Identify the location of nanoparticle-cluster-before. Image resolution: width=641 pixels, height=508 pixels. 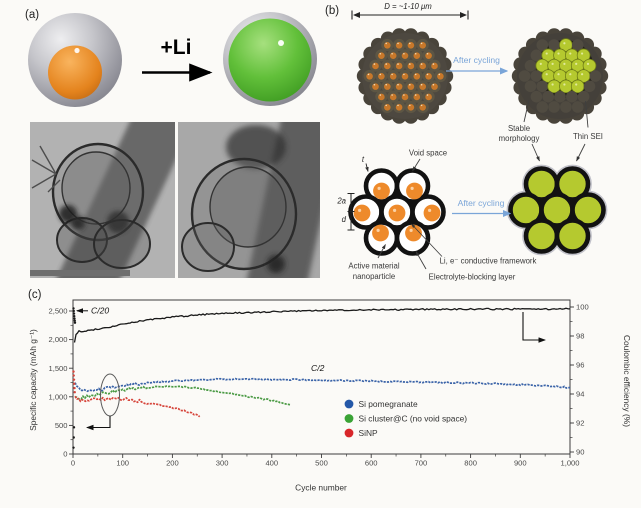
(397, 212).